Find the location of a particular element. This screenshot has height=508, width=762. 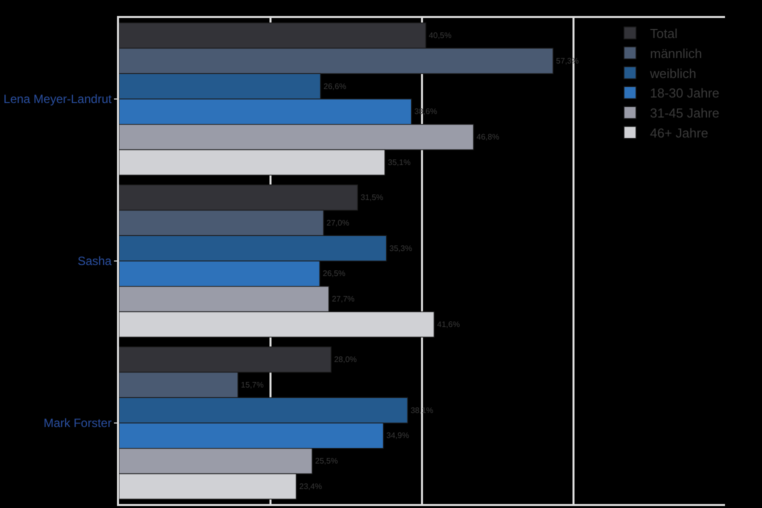

y-tick-label: Sasha is located at coordinates (95, 261).